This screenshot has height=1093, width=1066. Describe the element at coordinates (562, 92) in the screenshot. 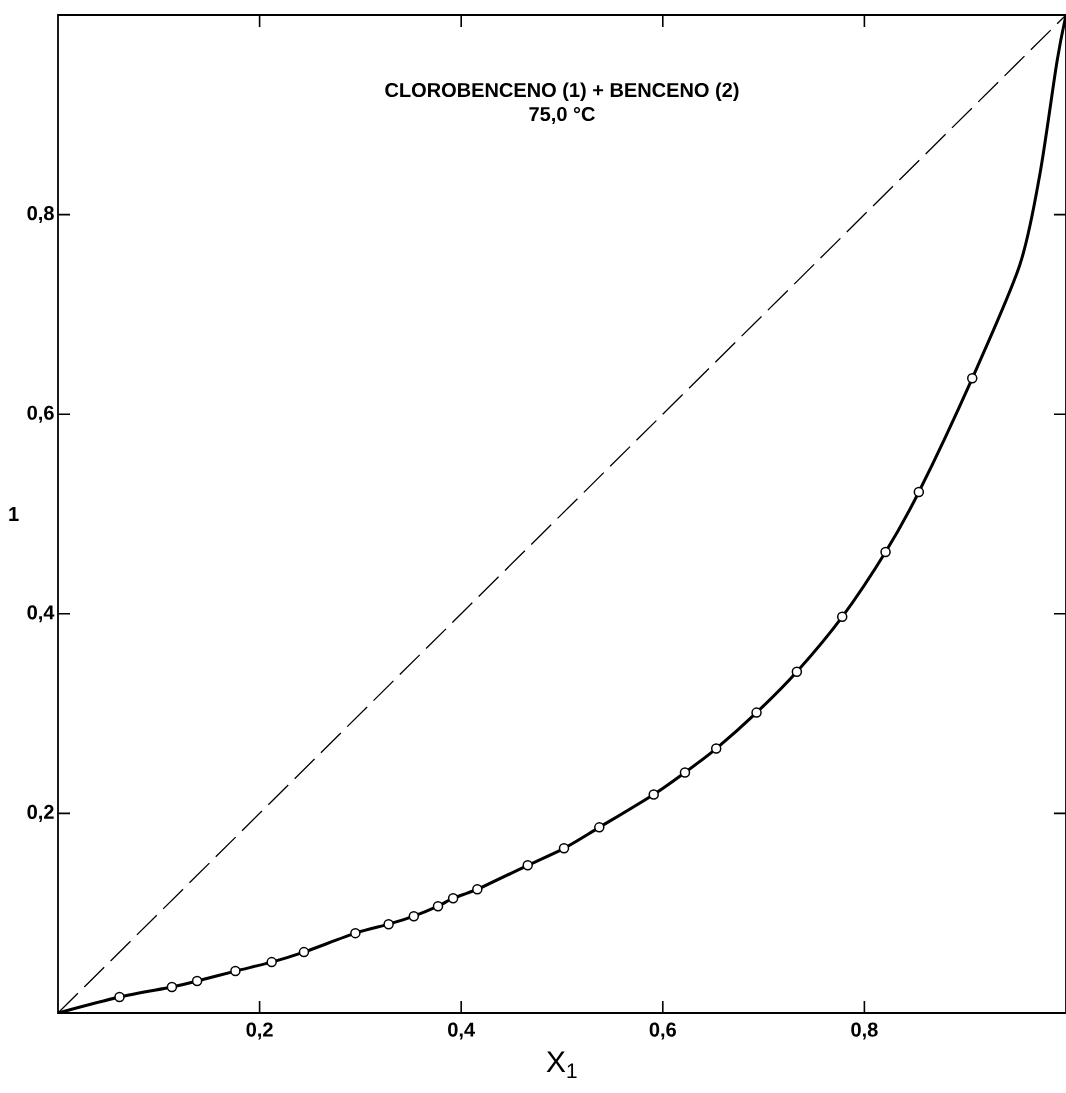

I see `text: CLOROBENCENO (1) + BENCENO (2)` at that location.